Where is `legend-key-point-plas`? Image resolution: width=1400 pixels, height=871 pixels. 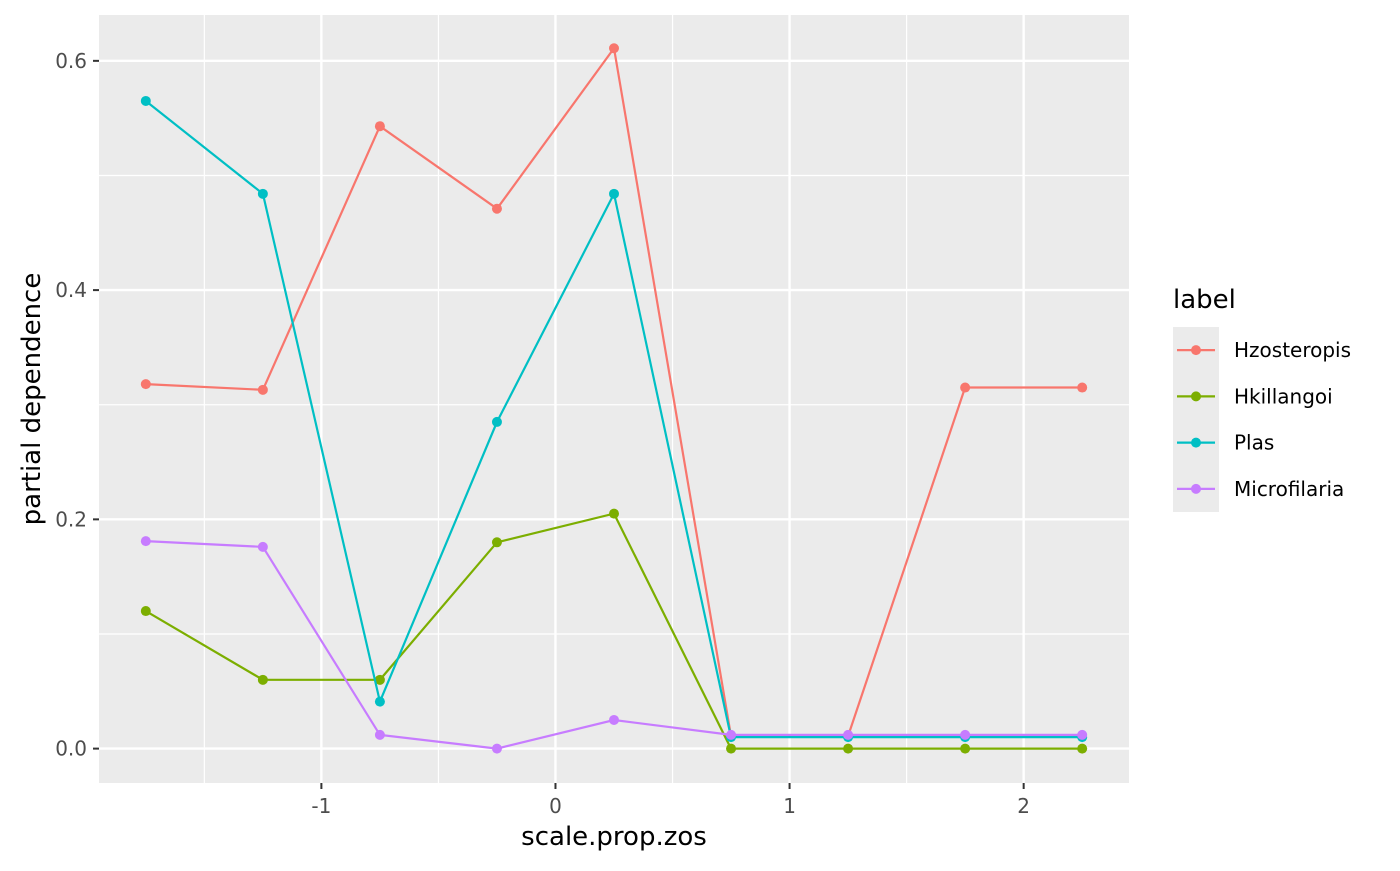
legend-key-point-plas is located at coordinates (1196, 442).